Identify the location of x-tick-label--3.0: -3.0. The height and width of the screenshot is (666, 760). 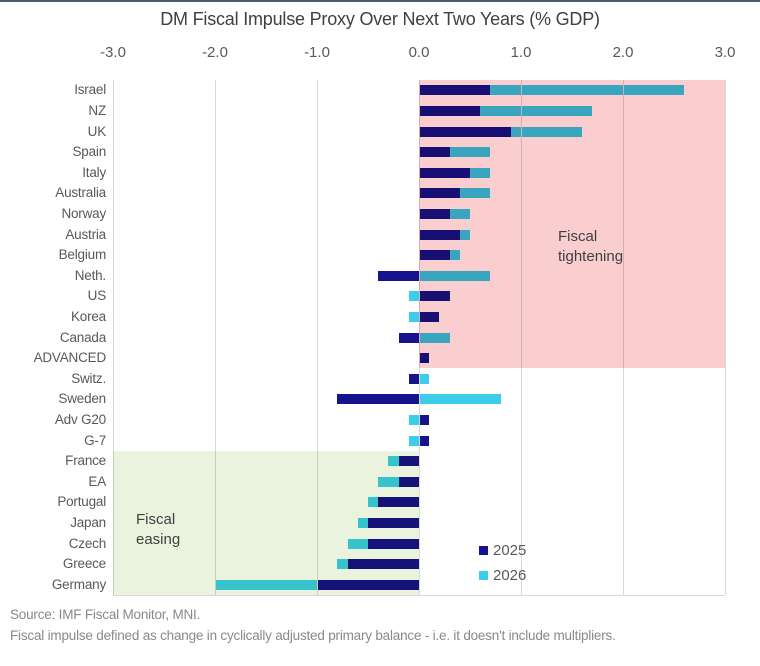
(113, 52).